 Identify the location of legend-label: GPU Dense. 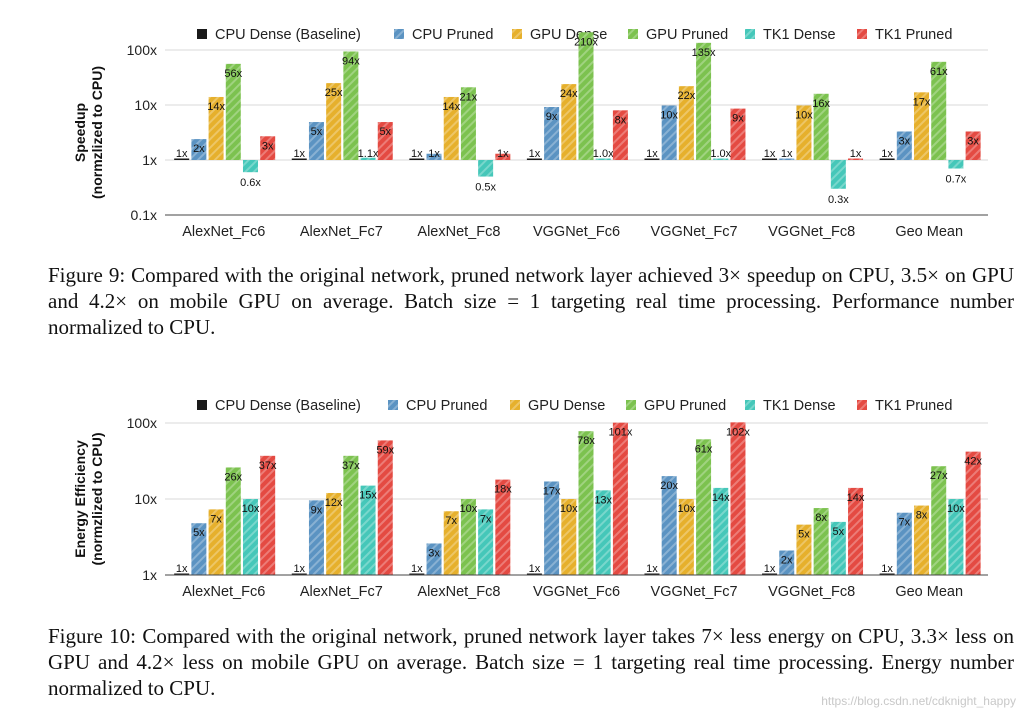
(566, 406).